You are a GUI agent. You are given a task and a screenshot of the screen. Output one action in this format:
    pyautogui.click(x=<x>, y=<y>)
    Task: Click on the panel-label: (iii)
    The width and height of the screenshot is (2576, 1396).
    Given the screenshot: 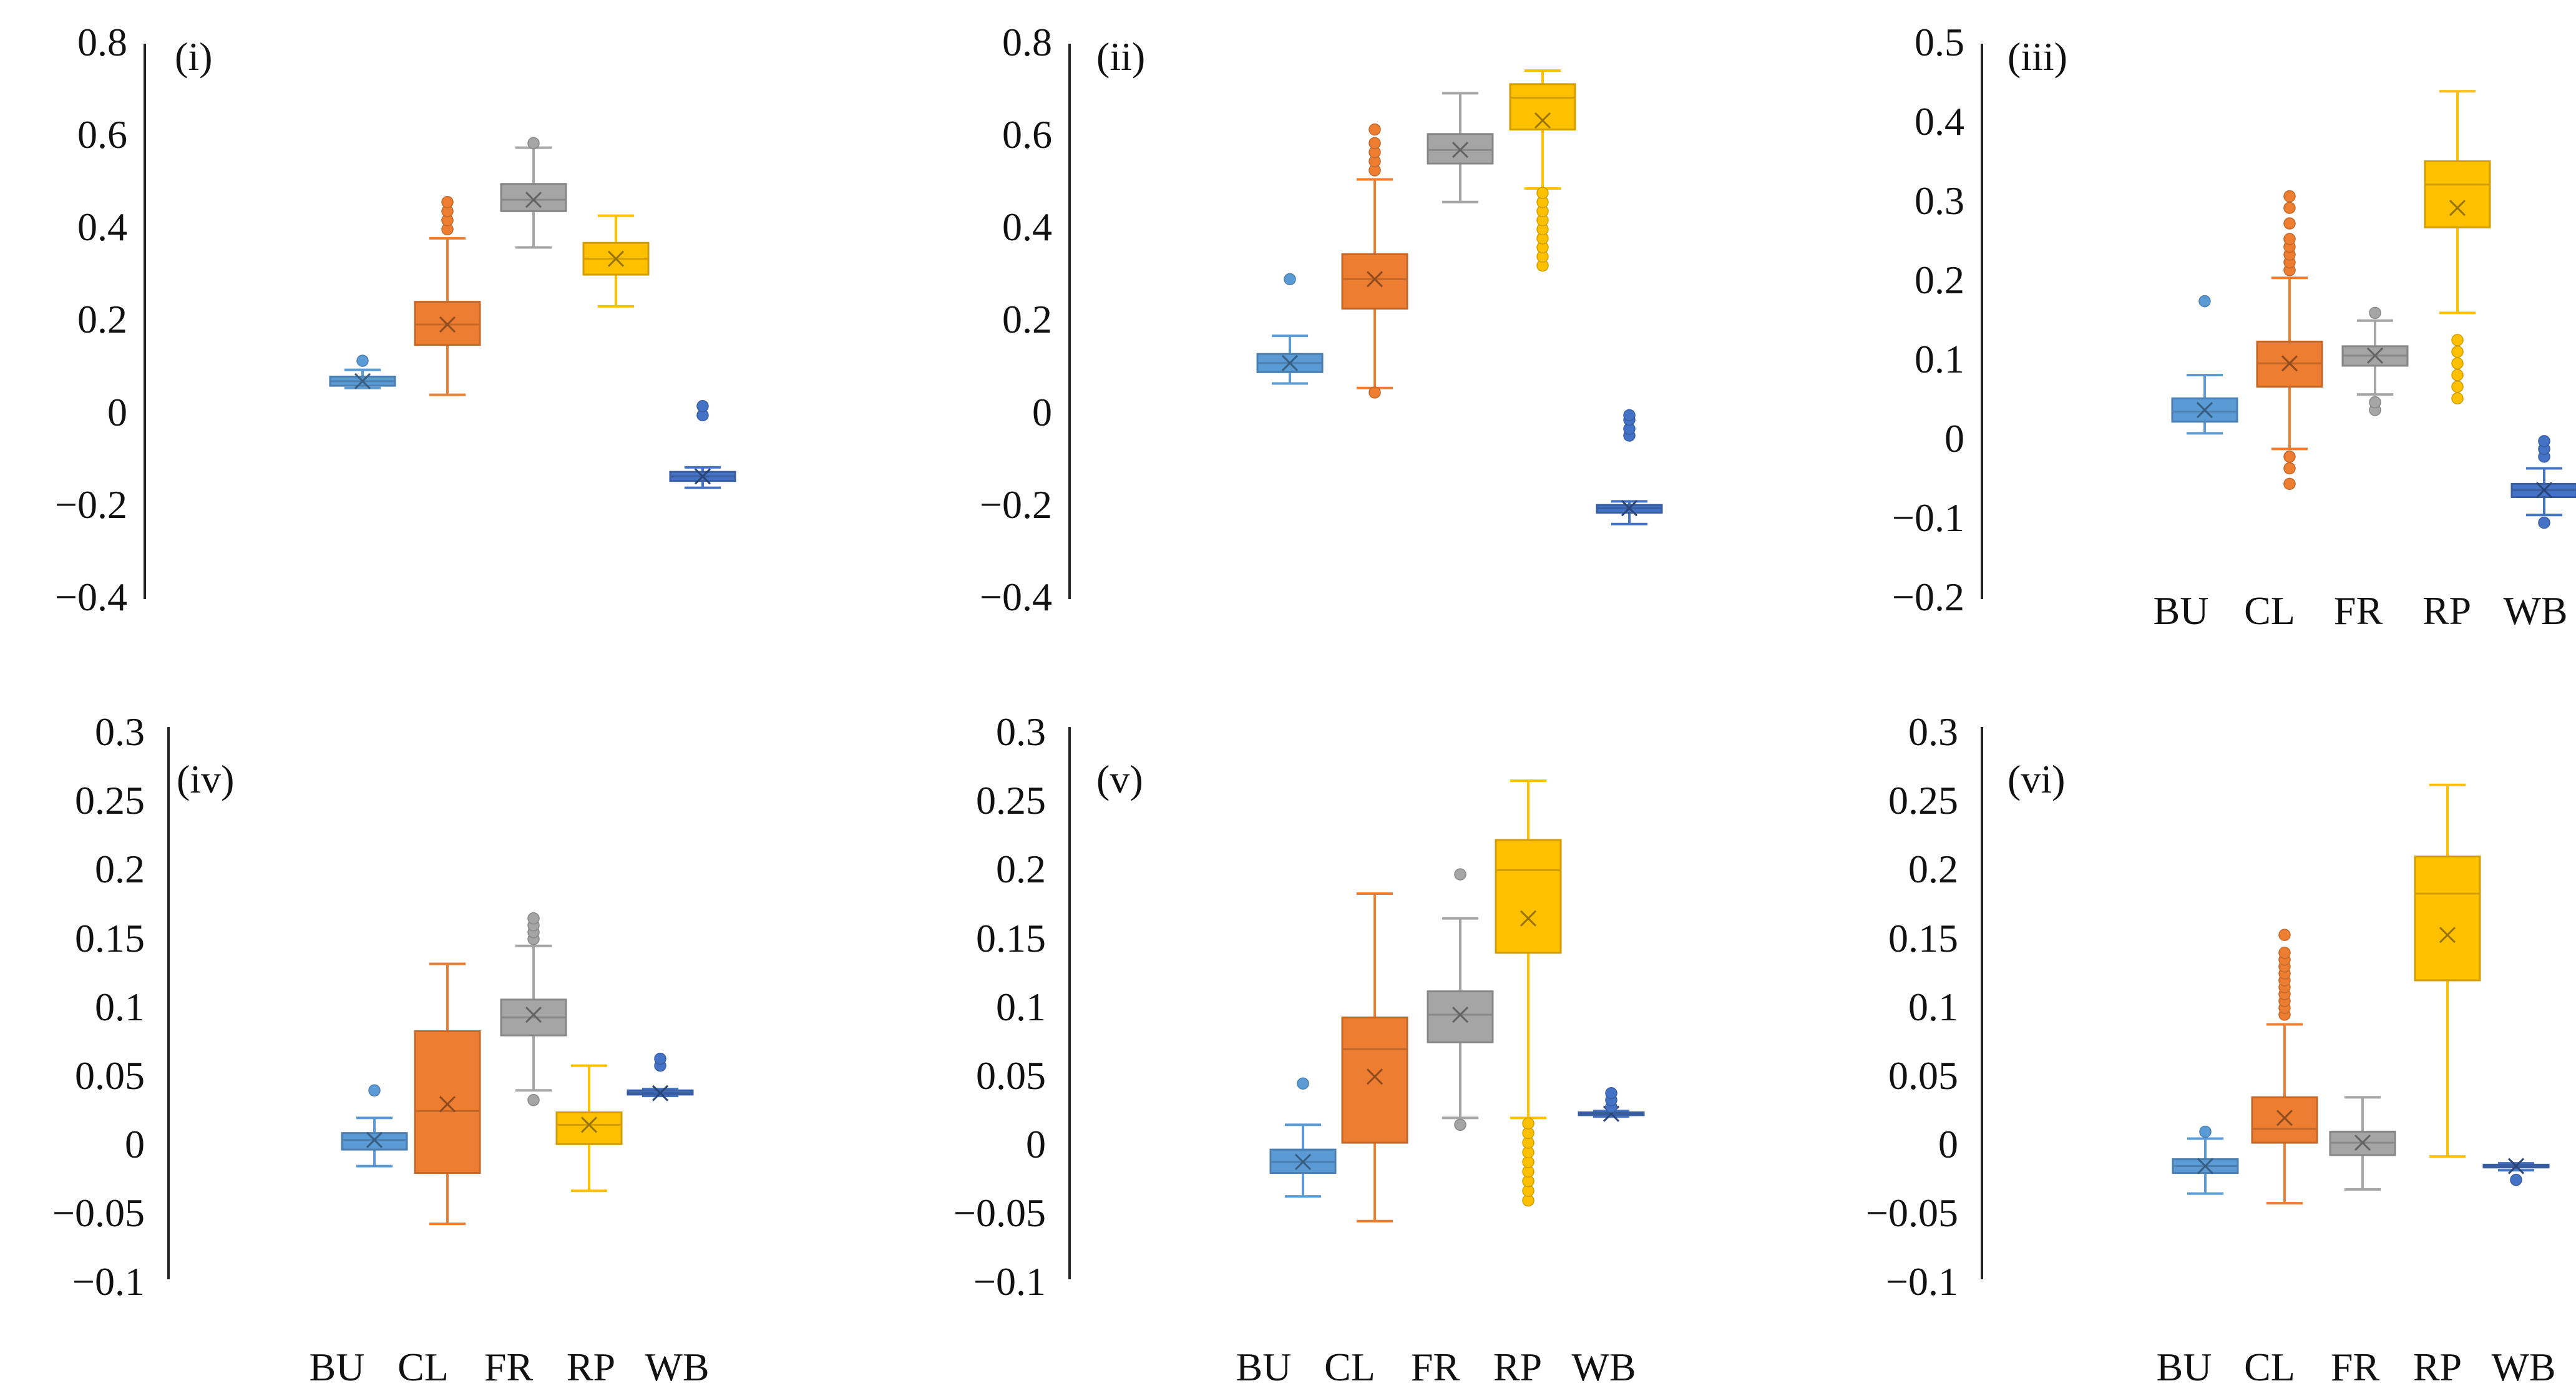 What is the action you would take?
    pyautogui.click(x=2037, y=56)
    